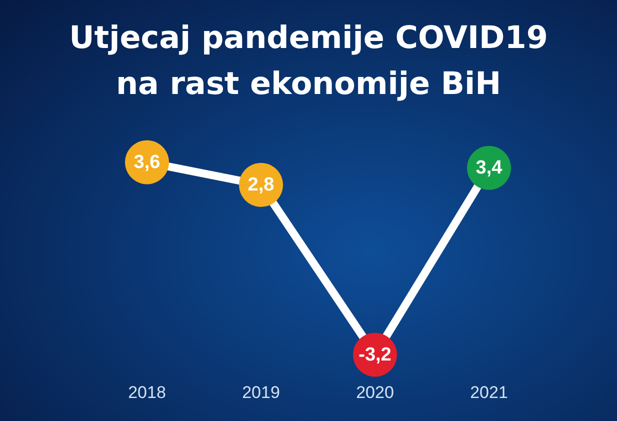  What do you see at coordinates (375, 355) in the screenshot?
I see `data-label: -3,2` at bounding box center [375, 355].